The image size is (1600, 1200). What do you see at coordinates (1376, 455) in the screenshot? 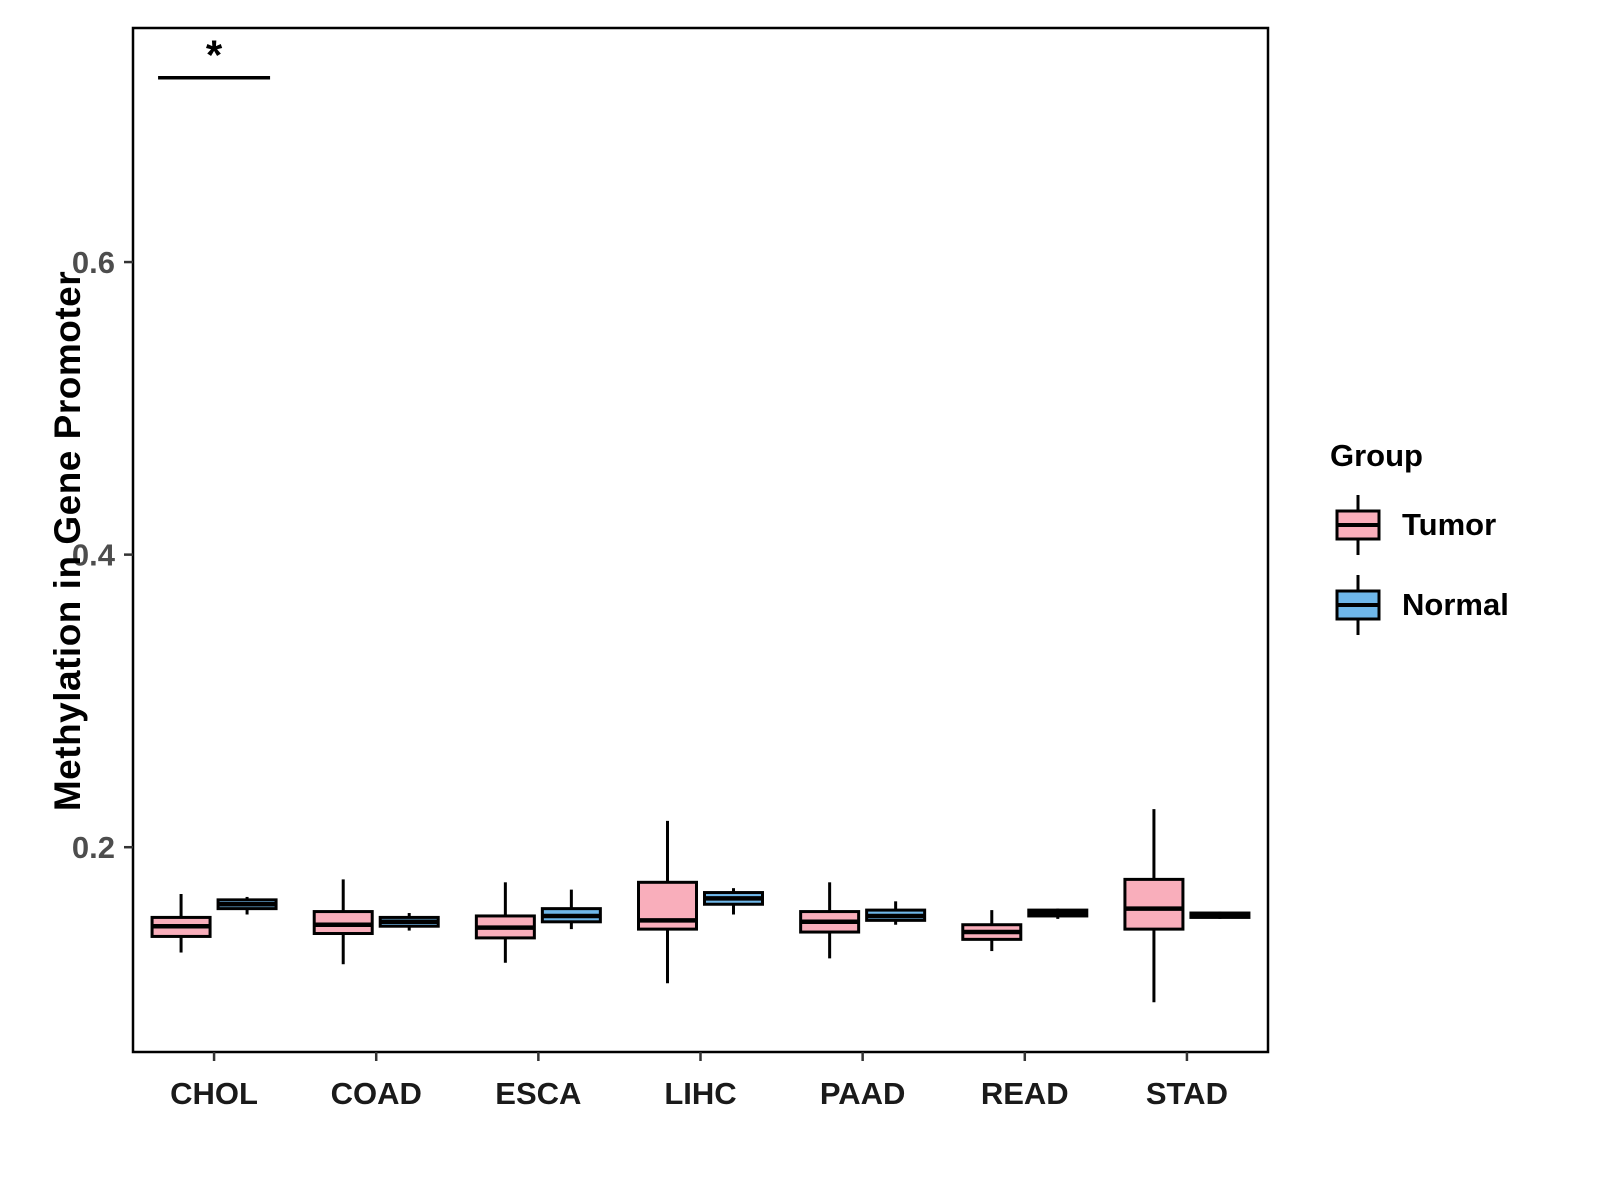
I see `legend-title: Group` at bounding box center [1376, 455].